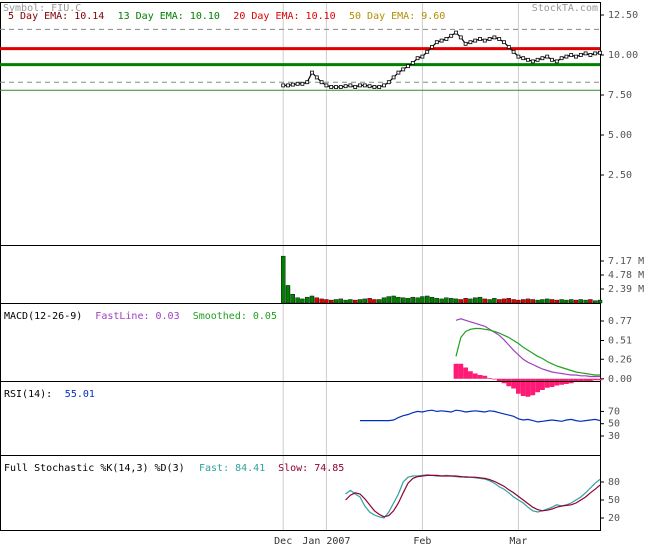  What do you see at coordinates (626, 275) in the screenshot?
I see `y-tick-label: 4.78 M` at bounding box center [626, 275].